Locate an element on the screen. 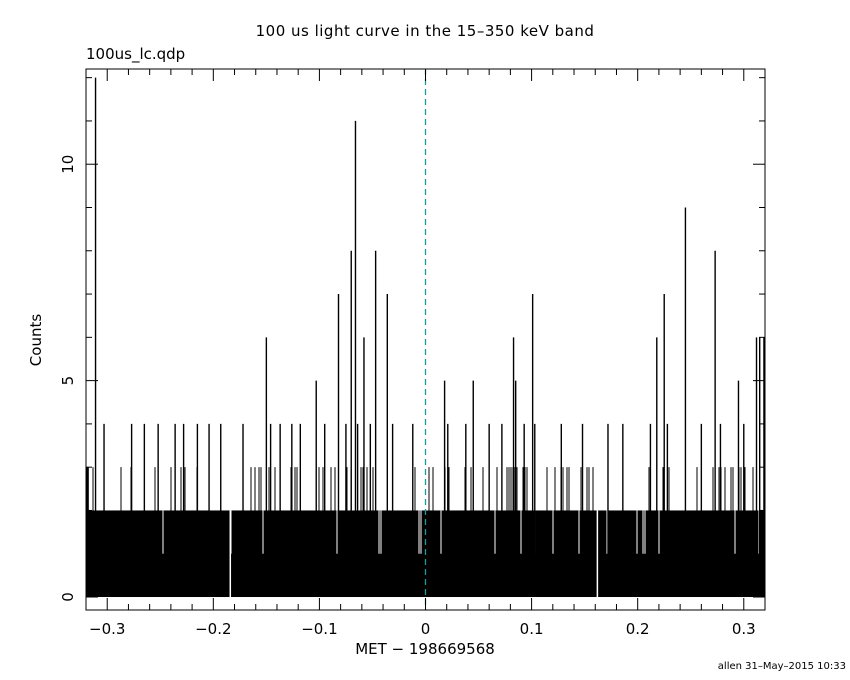 The width and height of the screenshot is (850, 680). footer-stamp: allen 31–May–2015 10:33 is located at coordinates (781, 666).